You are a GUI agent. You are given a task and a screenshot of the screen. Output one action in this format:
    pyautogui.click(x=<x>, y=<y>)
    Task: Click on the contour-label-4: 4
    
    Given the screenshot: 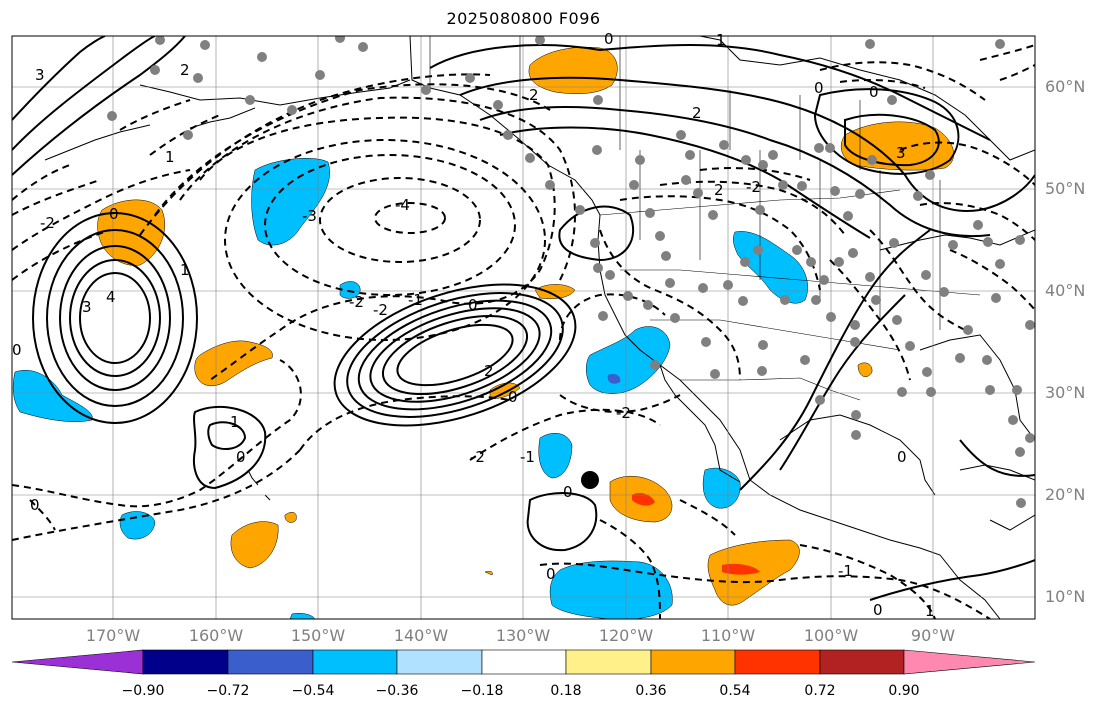 What is the action you would take?
    pyautogui.click(x=111, y=297)
    